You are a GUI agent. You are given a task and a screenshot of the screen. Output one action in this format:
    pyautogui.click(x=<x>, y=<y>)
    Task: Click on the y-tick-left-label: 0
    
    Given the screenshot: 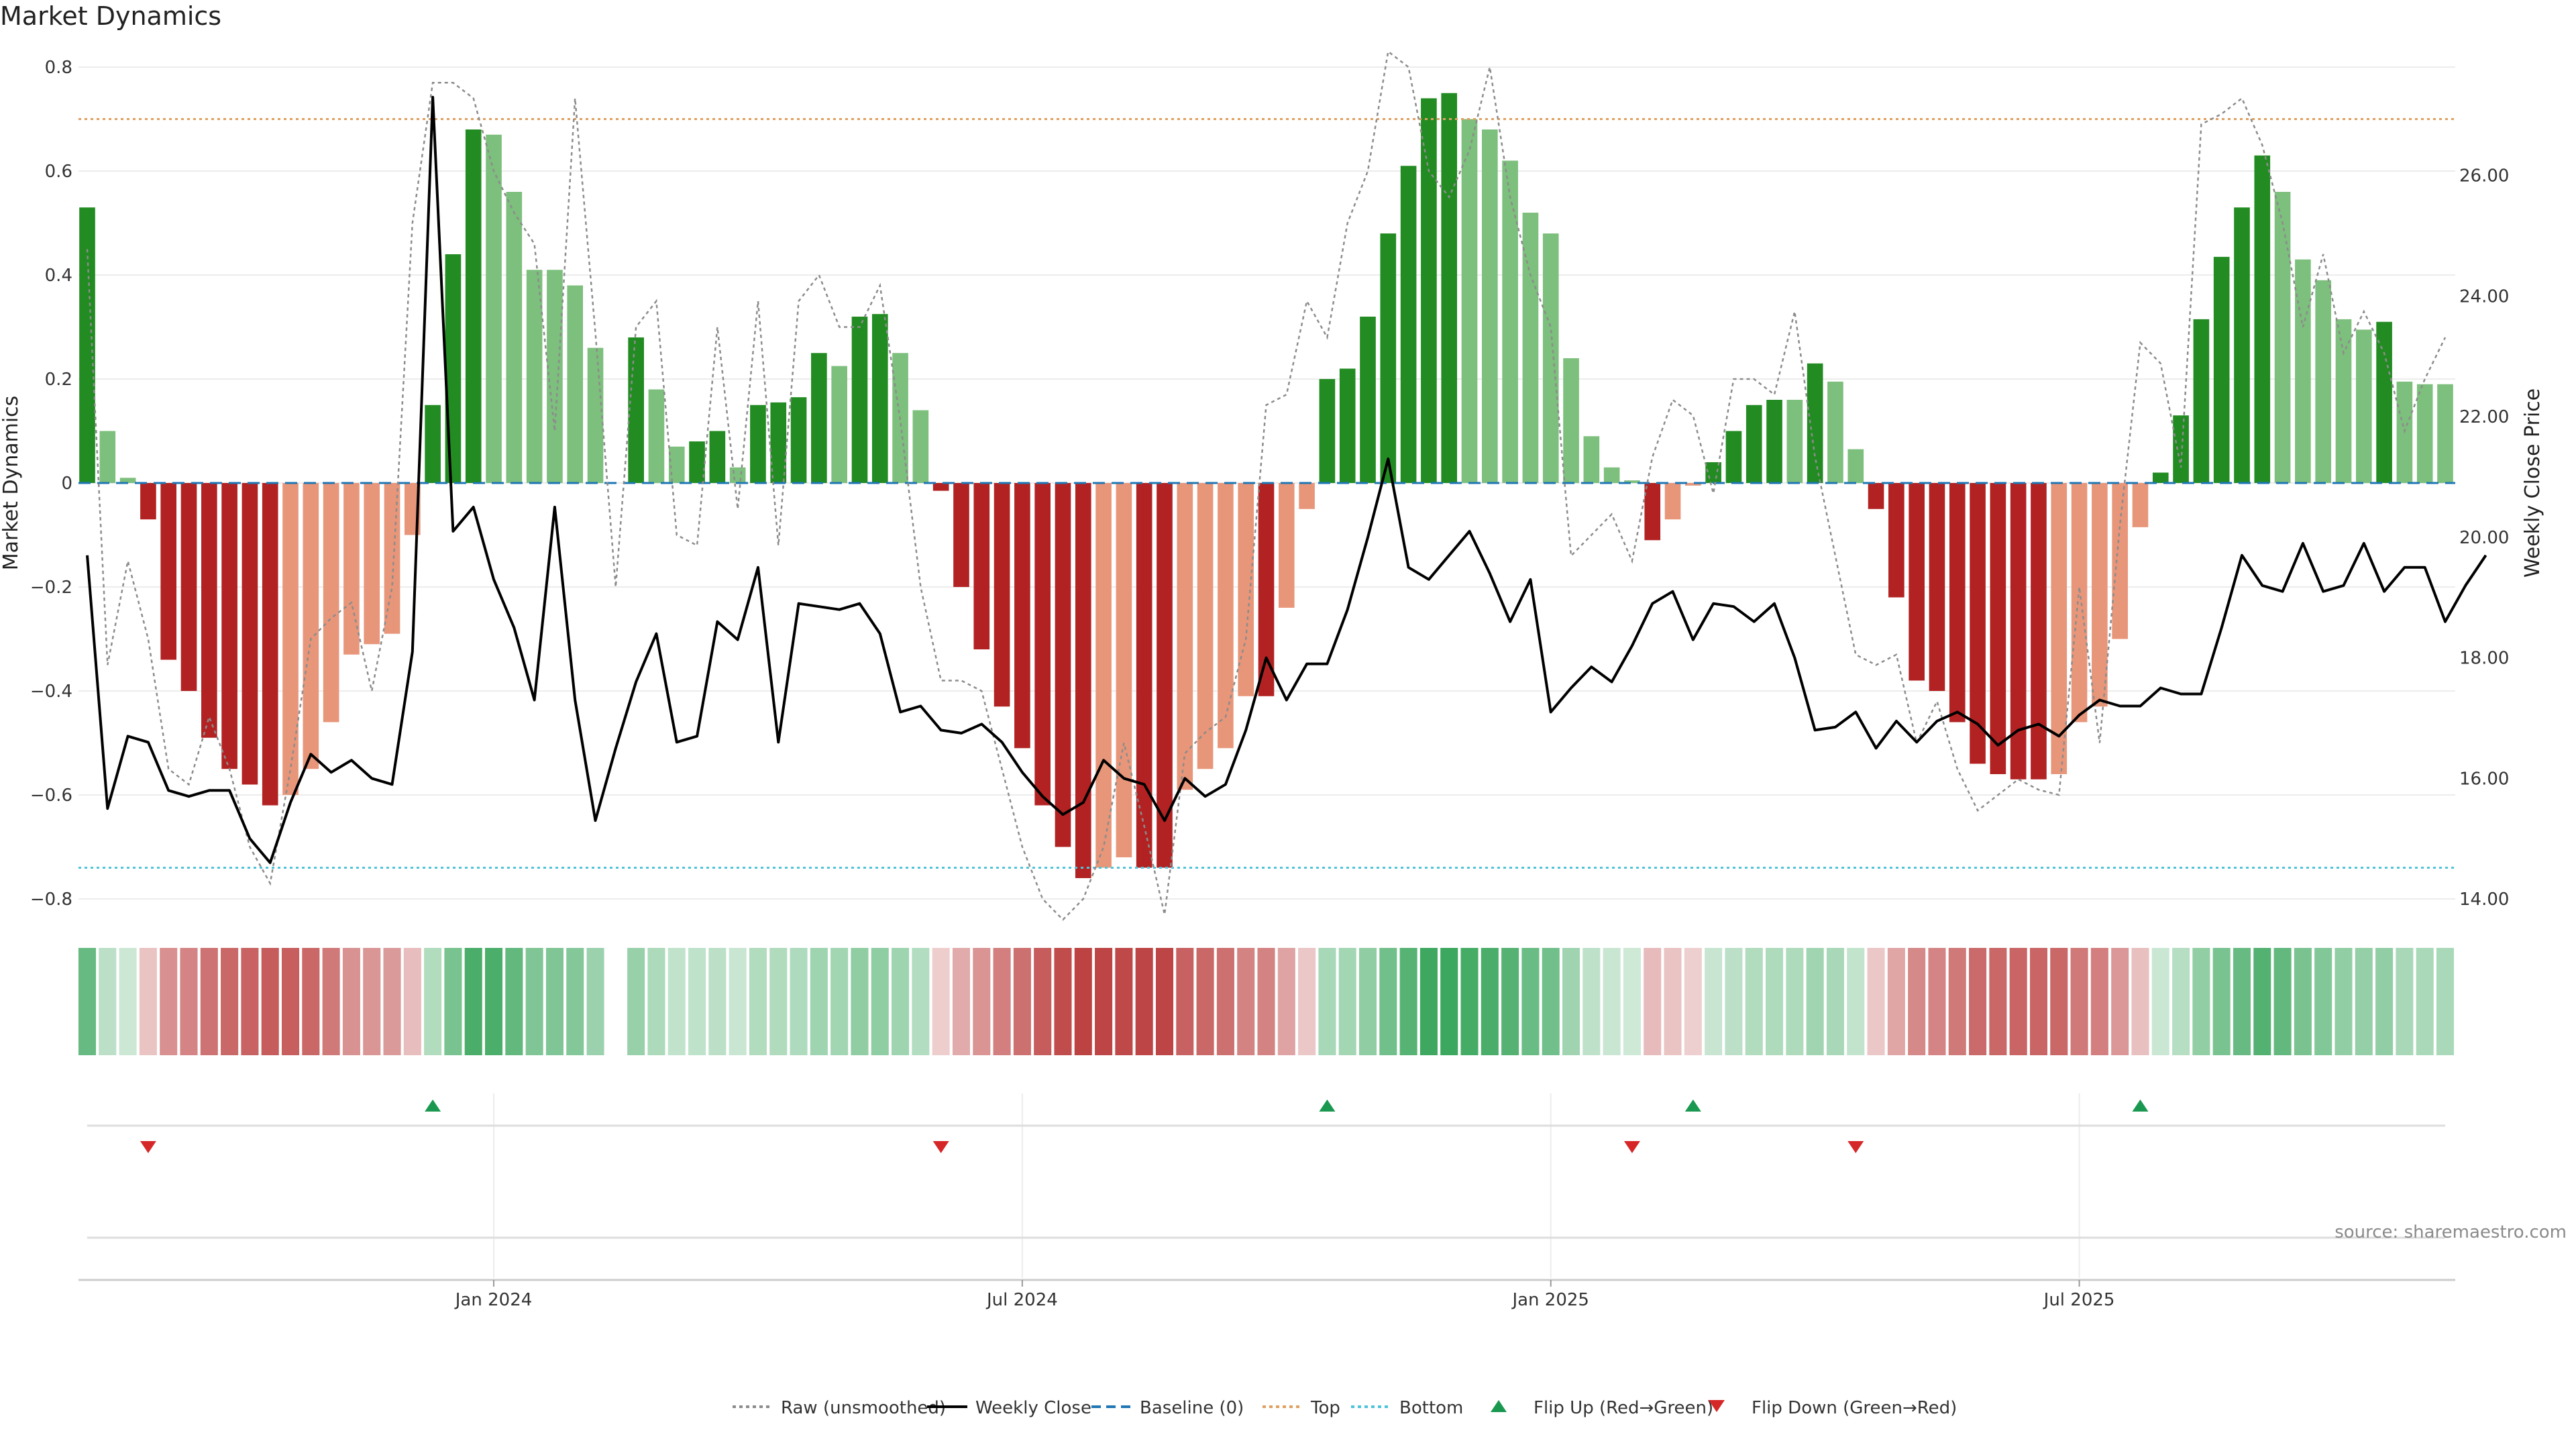 What is the action you would take?
    pyautogui.click(x=66, y=484)
    